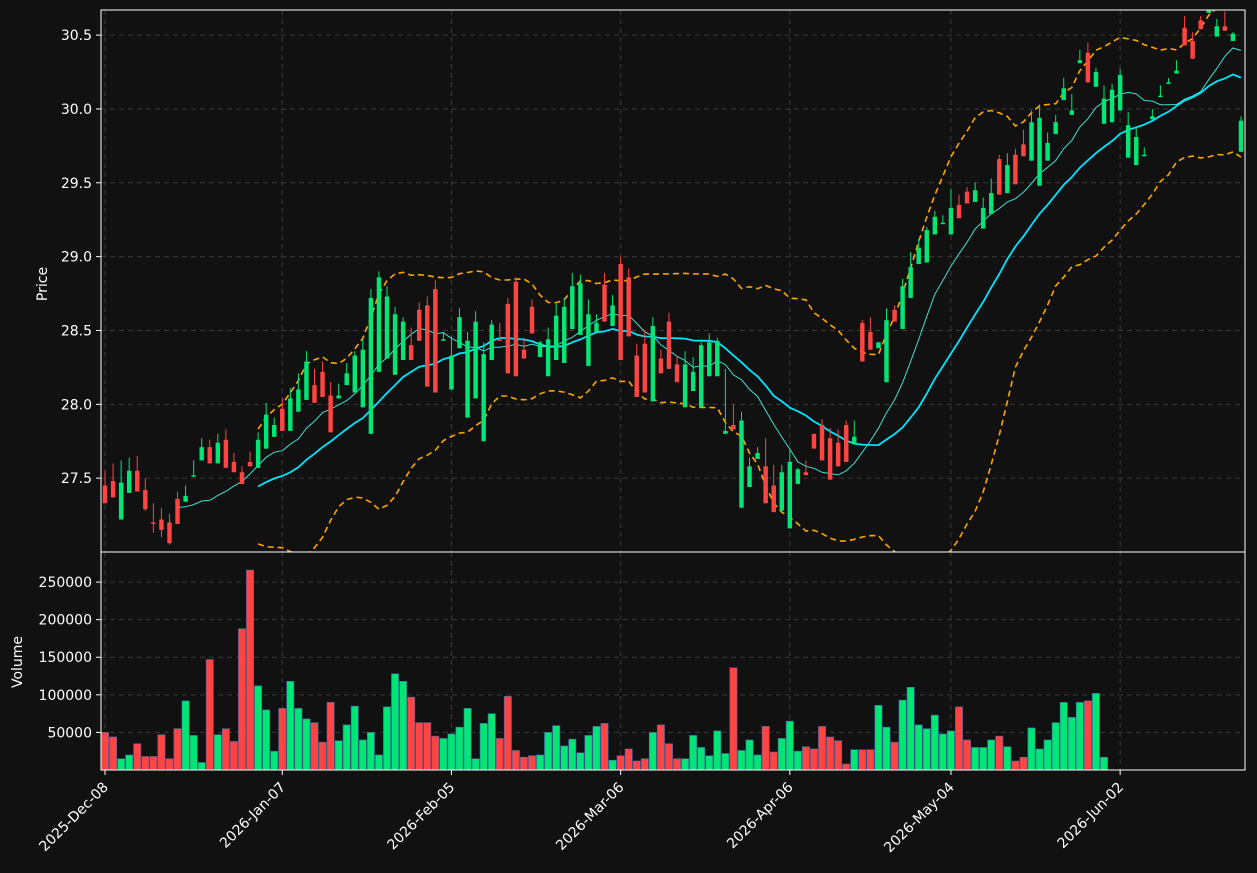 Image resolution: width=1257 pixels, height=873 pixels. What do you see at coordinates (65, 658) in the screenshot?
I see `volume-tick-label: 150000` at bounding box center [65, 658].